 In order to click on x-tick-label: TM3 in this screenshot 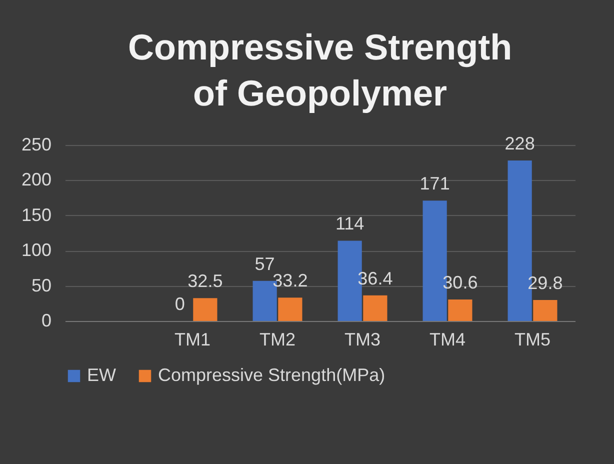, I will do `click(362, 340)`.